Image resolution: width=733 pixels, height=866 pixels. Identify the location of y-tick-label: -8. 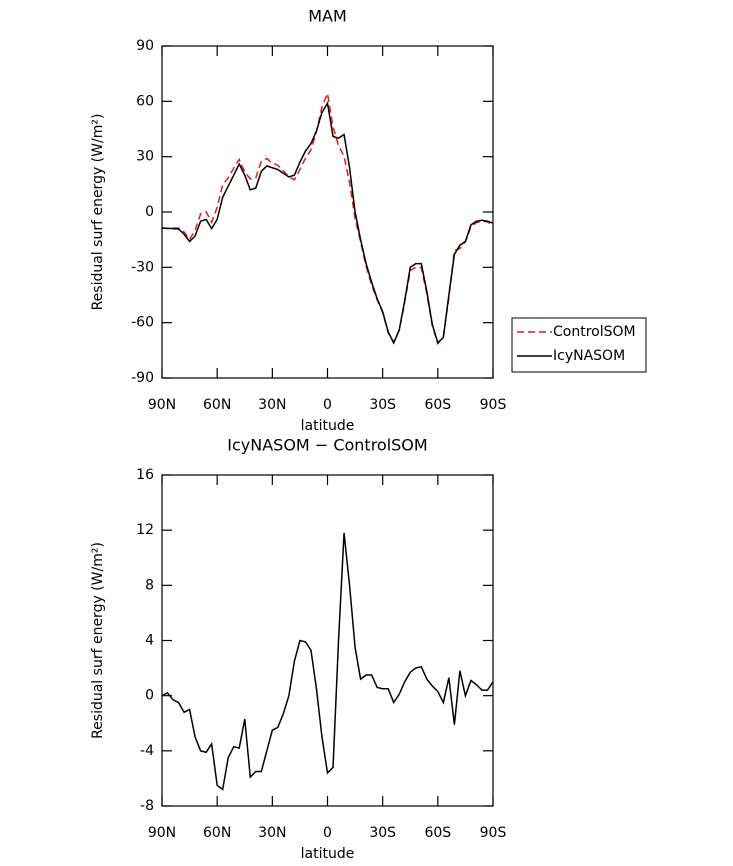
(147, 806).